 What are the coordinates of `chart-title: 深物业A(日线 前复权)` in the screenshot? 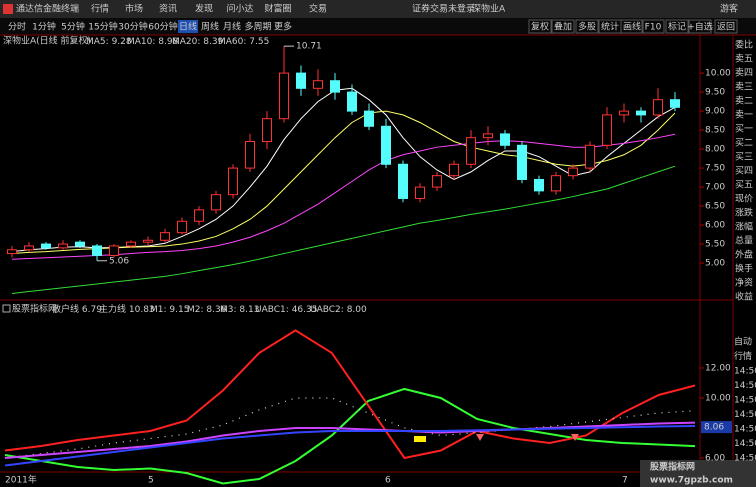 It's located at (47, 41).